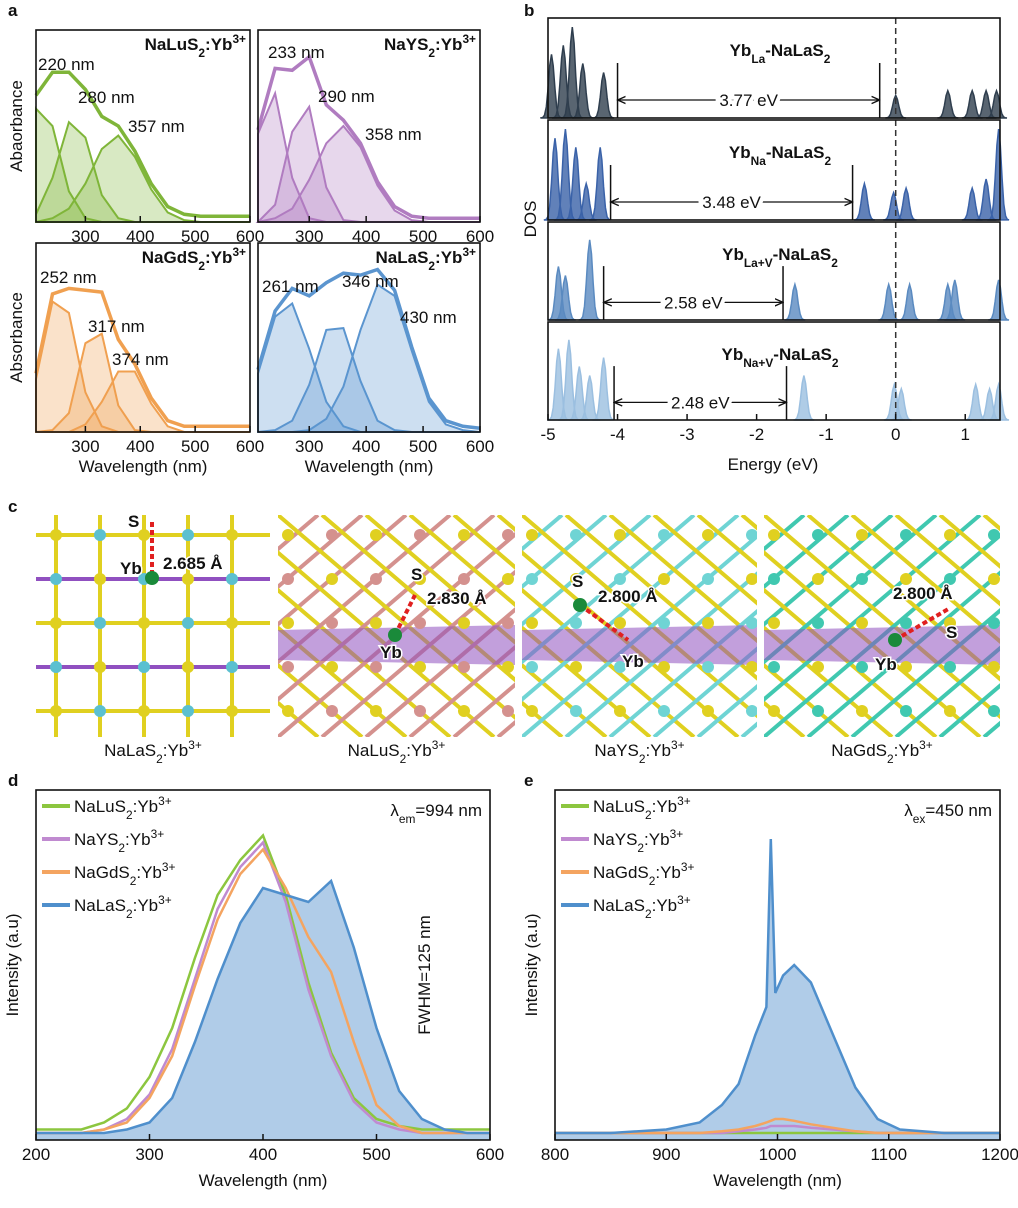  What do you see at coordinates (700, 402) in the screenshot?
I see `gap-label: 2.48 eV` at bounding box center [700, 402].